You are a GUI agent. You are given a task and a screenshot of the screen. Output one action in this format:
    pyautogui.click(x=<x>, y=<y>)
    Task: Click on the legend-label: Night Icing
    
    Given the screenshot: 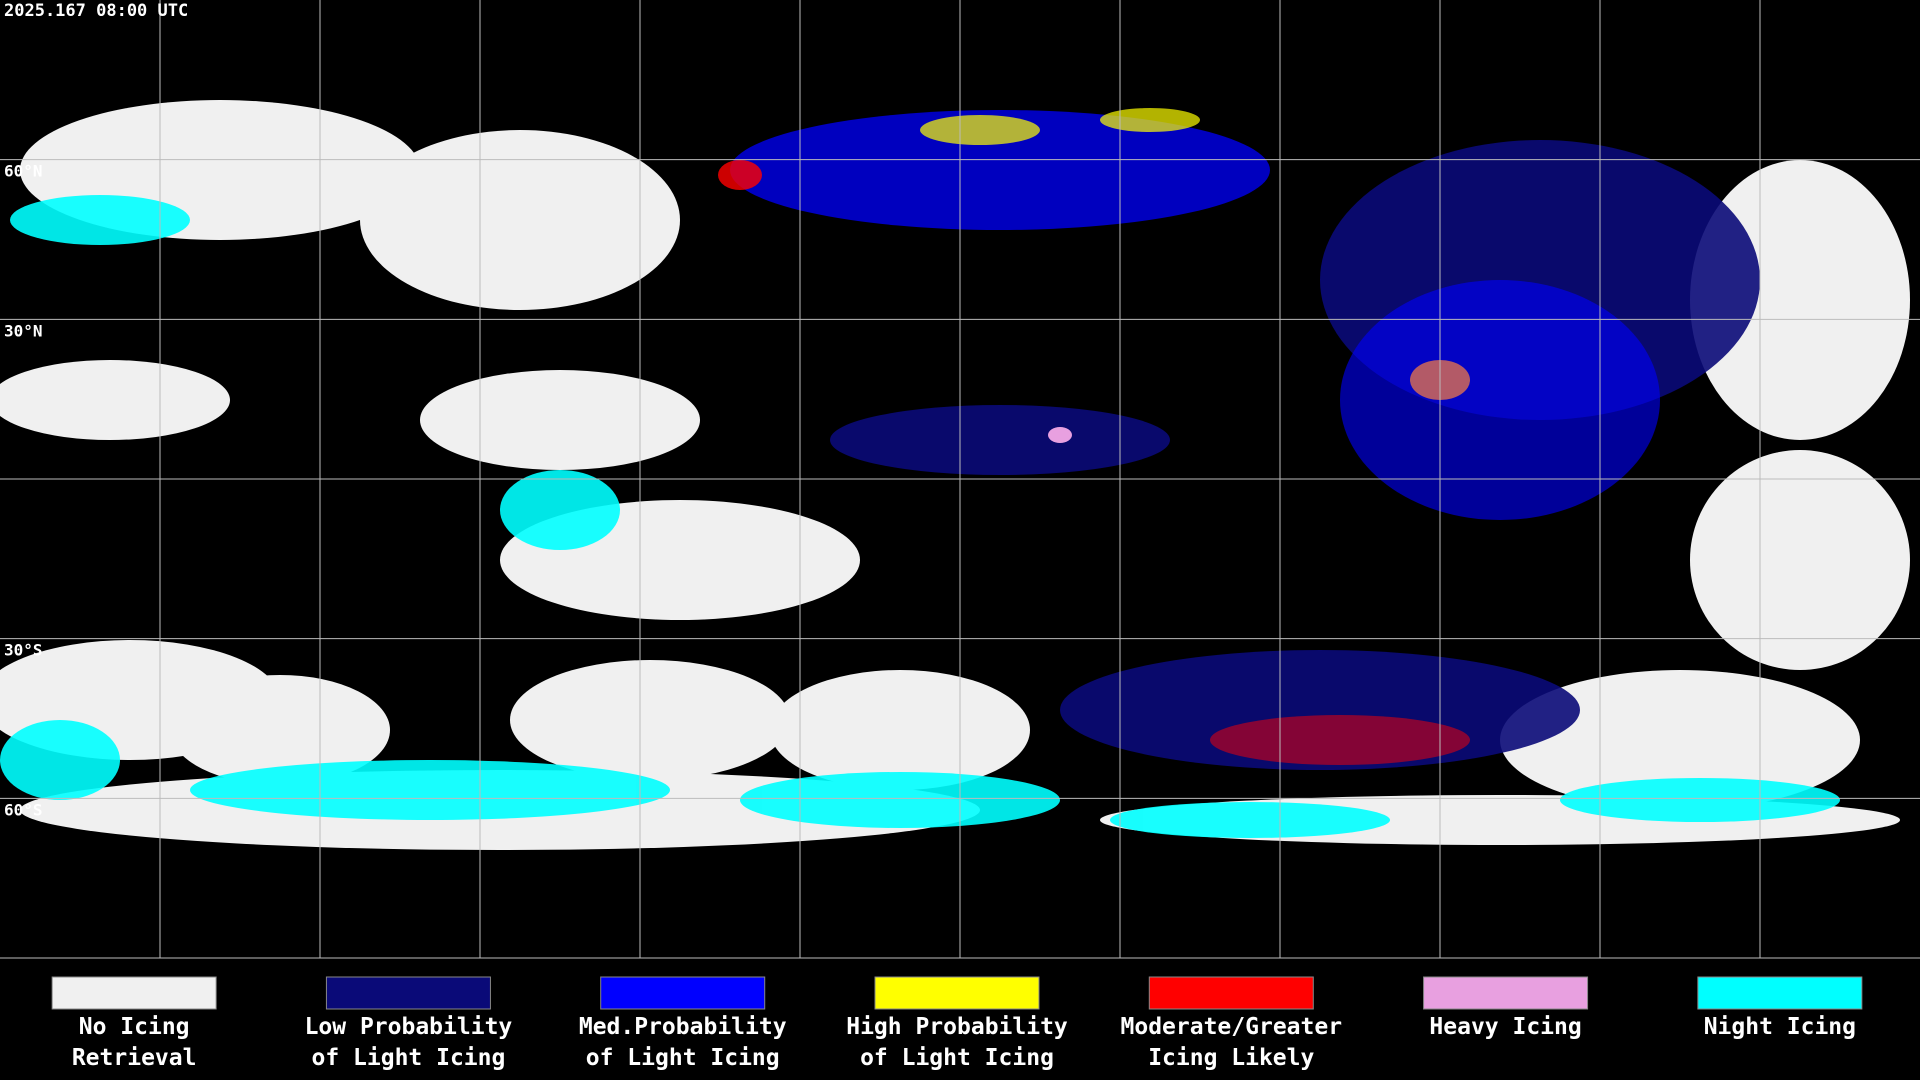 What is the action you would take?
    pyautogui.click(x=1780, y=1027)
    